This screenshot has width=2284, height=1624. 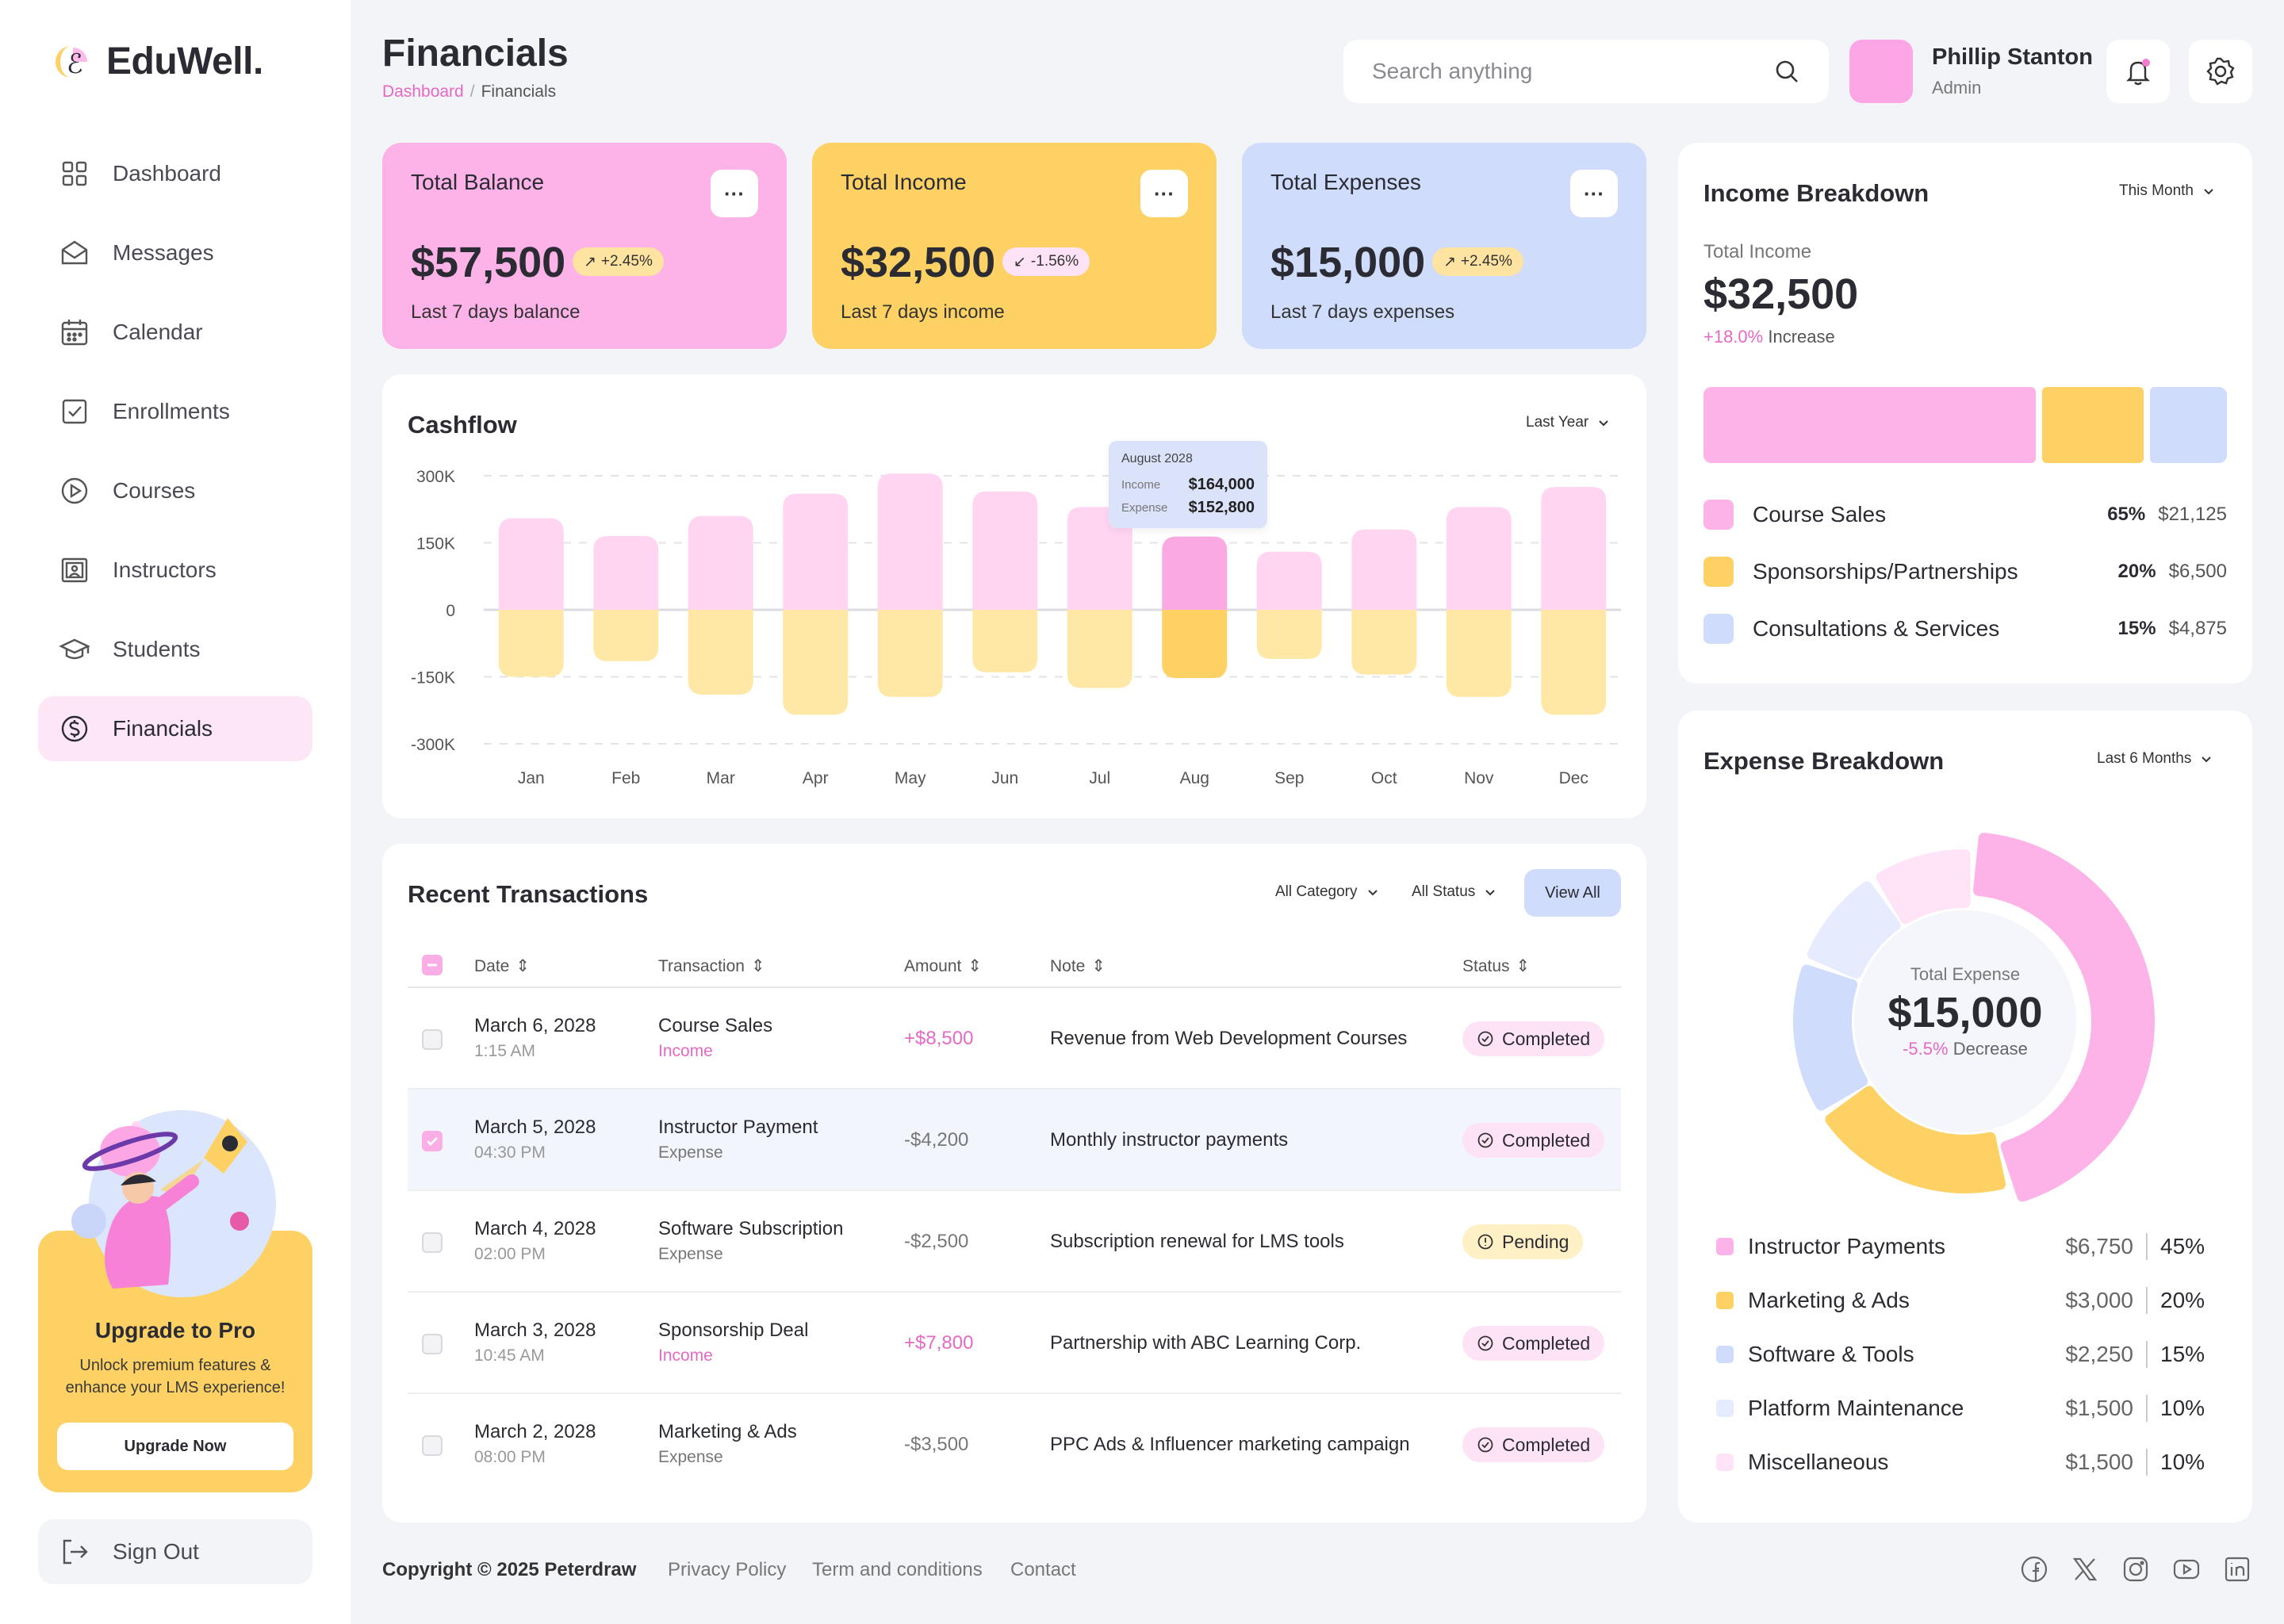 I want to click on footer-link-privacy: Privacy Policy, so click(x=727, y=1569).